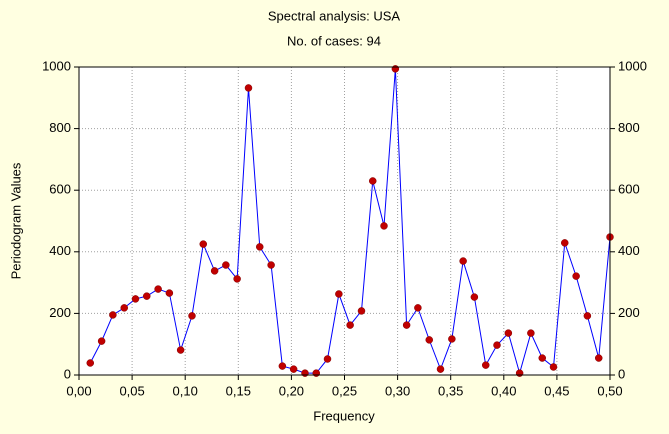  Describe the element at coordinates (60, 127) in the screenshot. I see `y-tick-label: 800` at that location.